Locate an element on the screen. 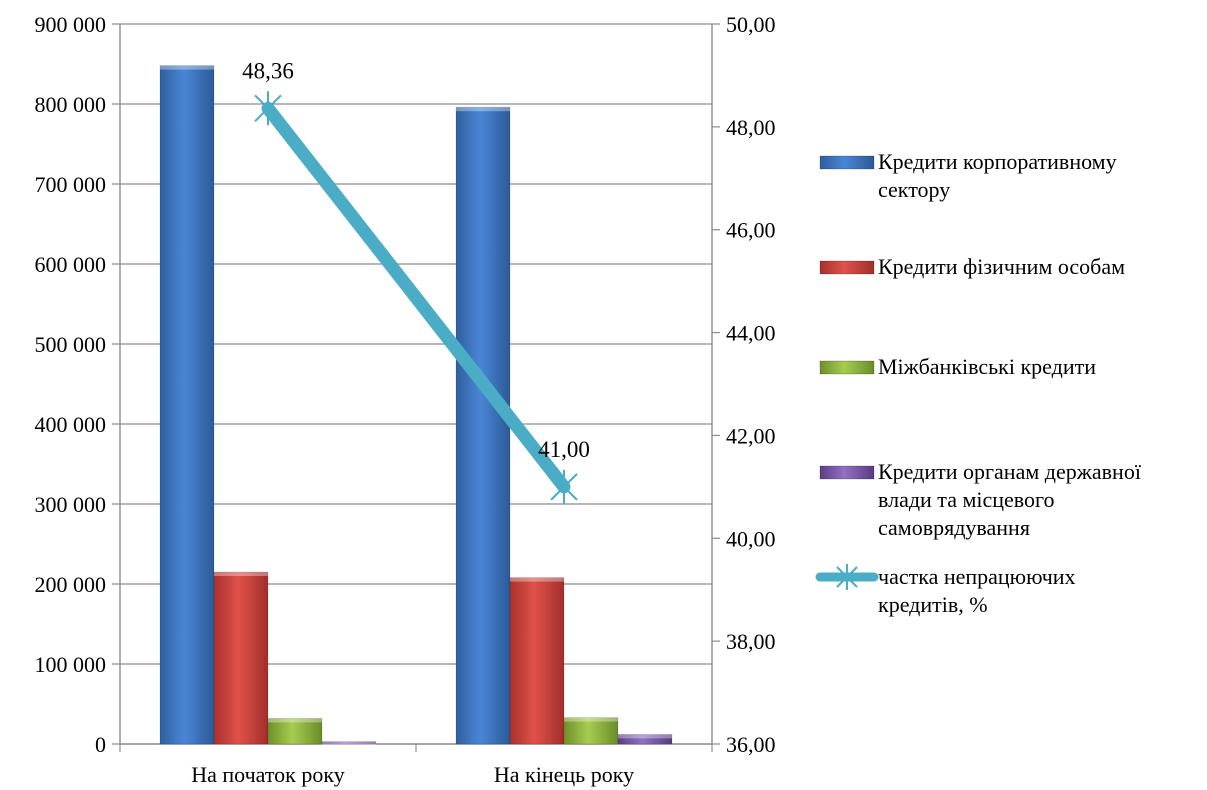  data-label: 48,36 is located at coordinates (268, 70).